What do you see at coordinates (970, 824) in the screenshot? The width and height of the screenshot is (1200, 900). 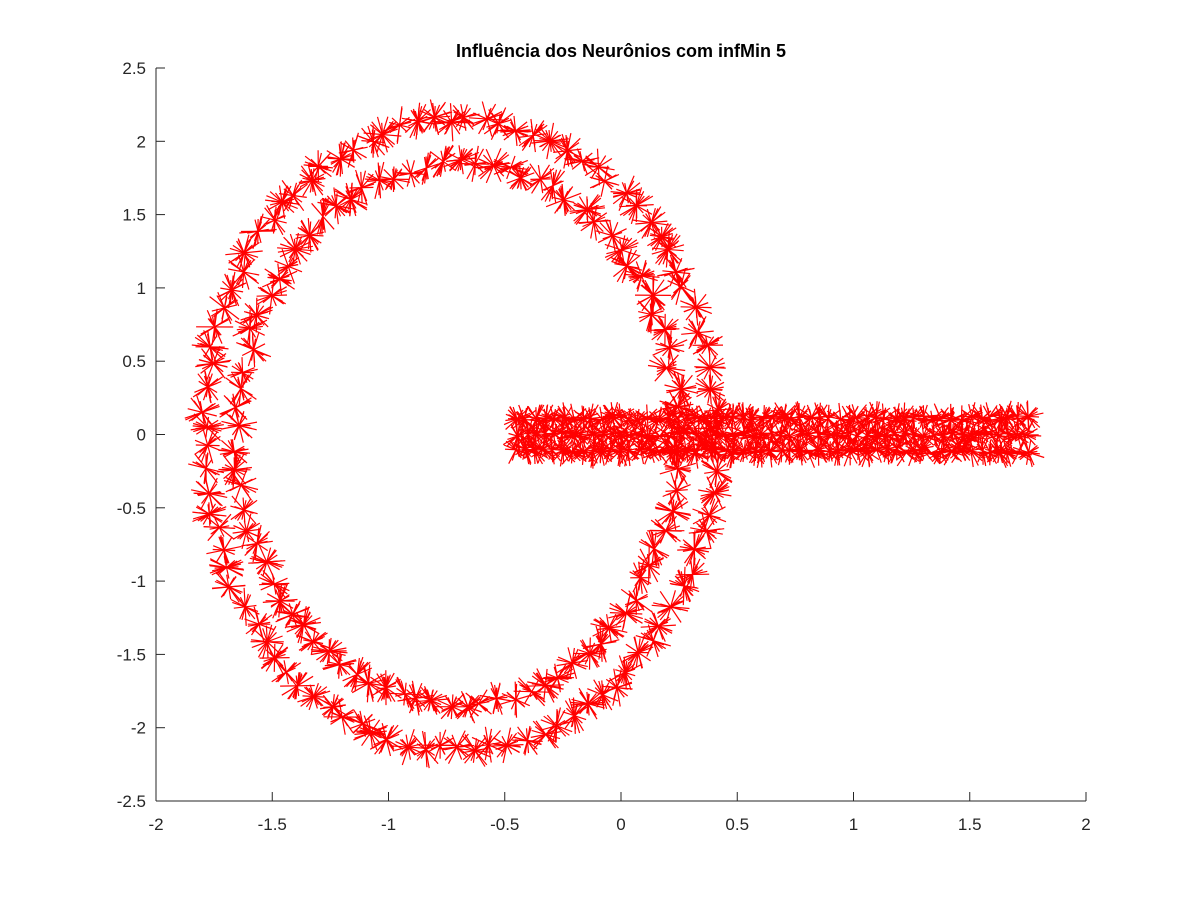 I see `x-tick-label: 1.5` at bounding box center [970, 824].